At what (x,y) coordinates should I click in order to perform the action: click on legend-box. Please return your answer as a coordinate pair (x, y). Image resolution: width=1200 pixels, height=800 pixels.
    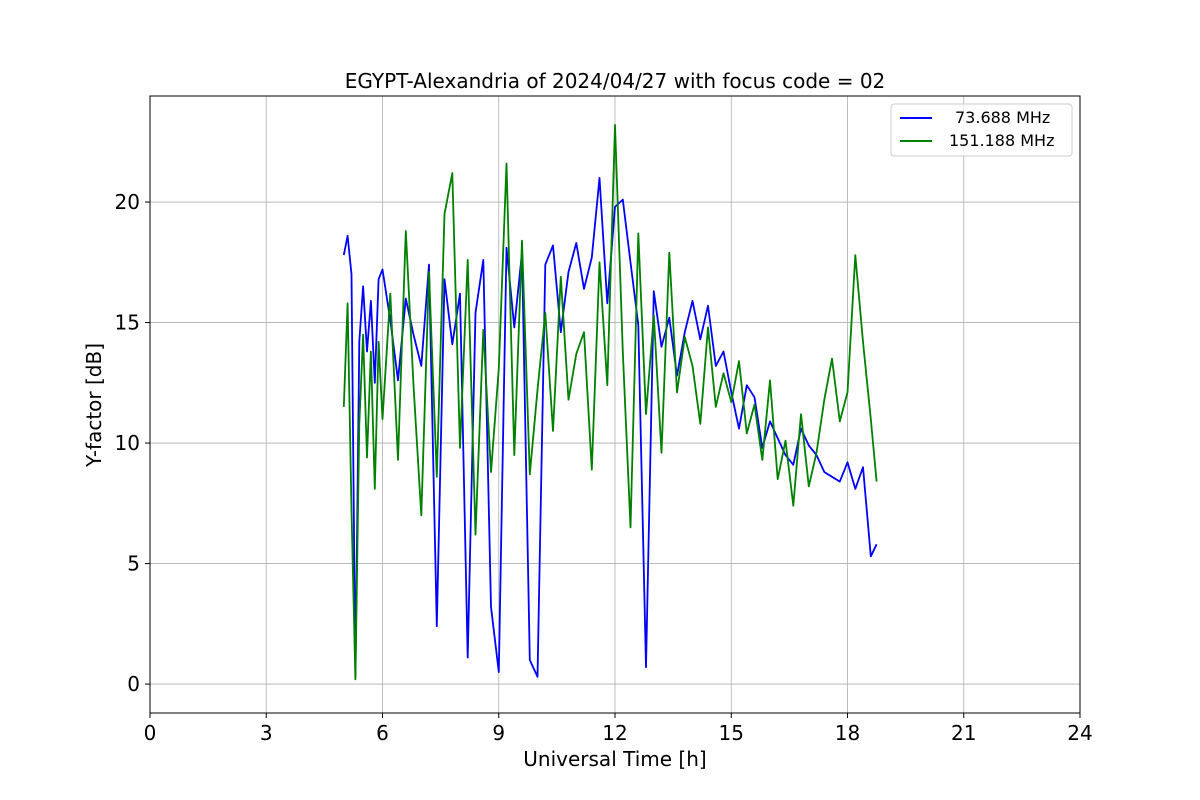
    Looking at the image, I should click on (981, 130).